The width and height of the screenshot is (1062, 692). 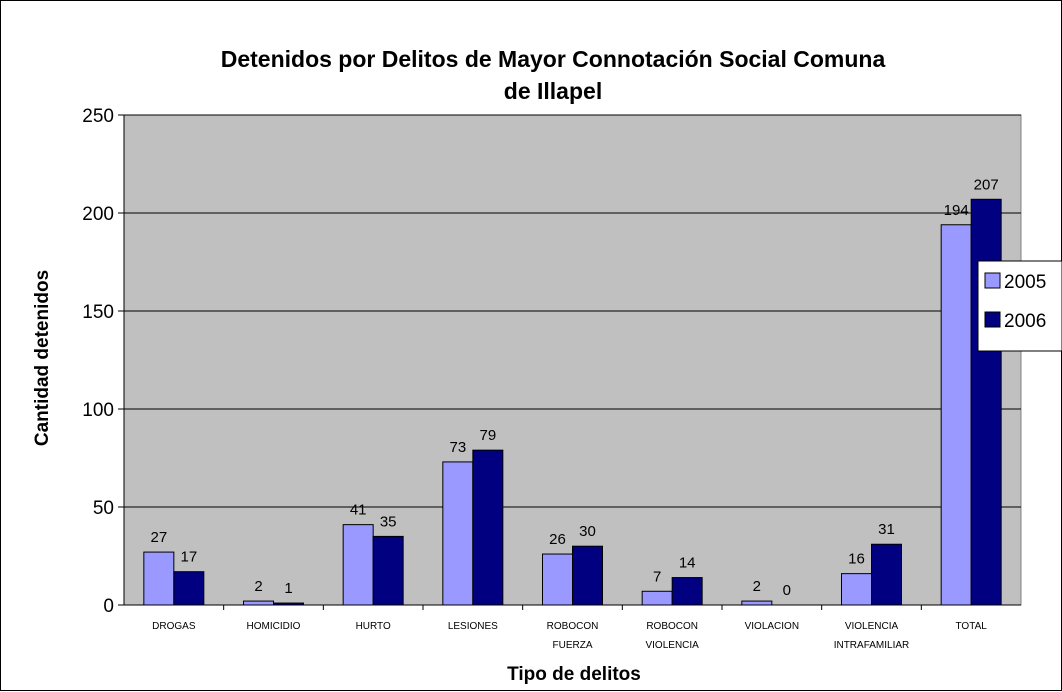 What do you see at coordinates (992, 280) in the screenshot?
I see `legend-swatch-2005` at bounding box center [992, 280].